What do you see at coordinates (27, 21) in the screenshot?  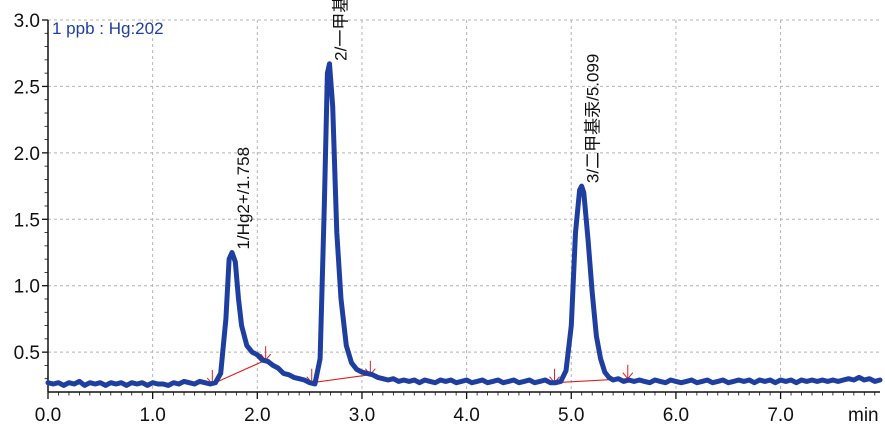 I see `y-tick-label: 3.0` at bounding box center [27, 21].